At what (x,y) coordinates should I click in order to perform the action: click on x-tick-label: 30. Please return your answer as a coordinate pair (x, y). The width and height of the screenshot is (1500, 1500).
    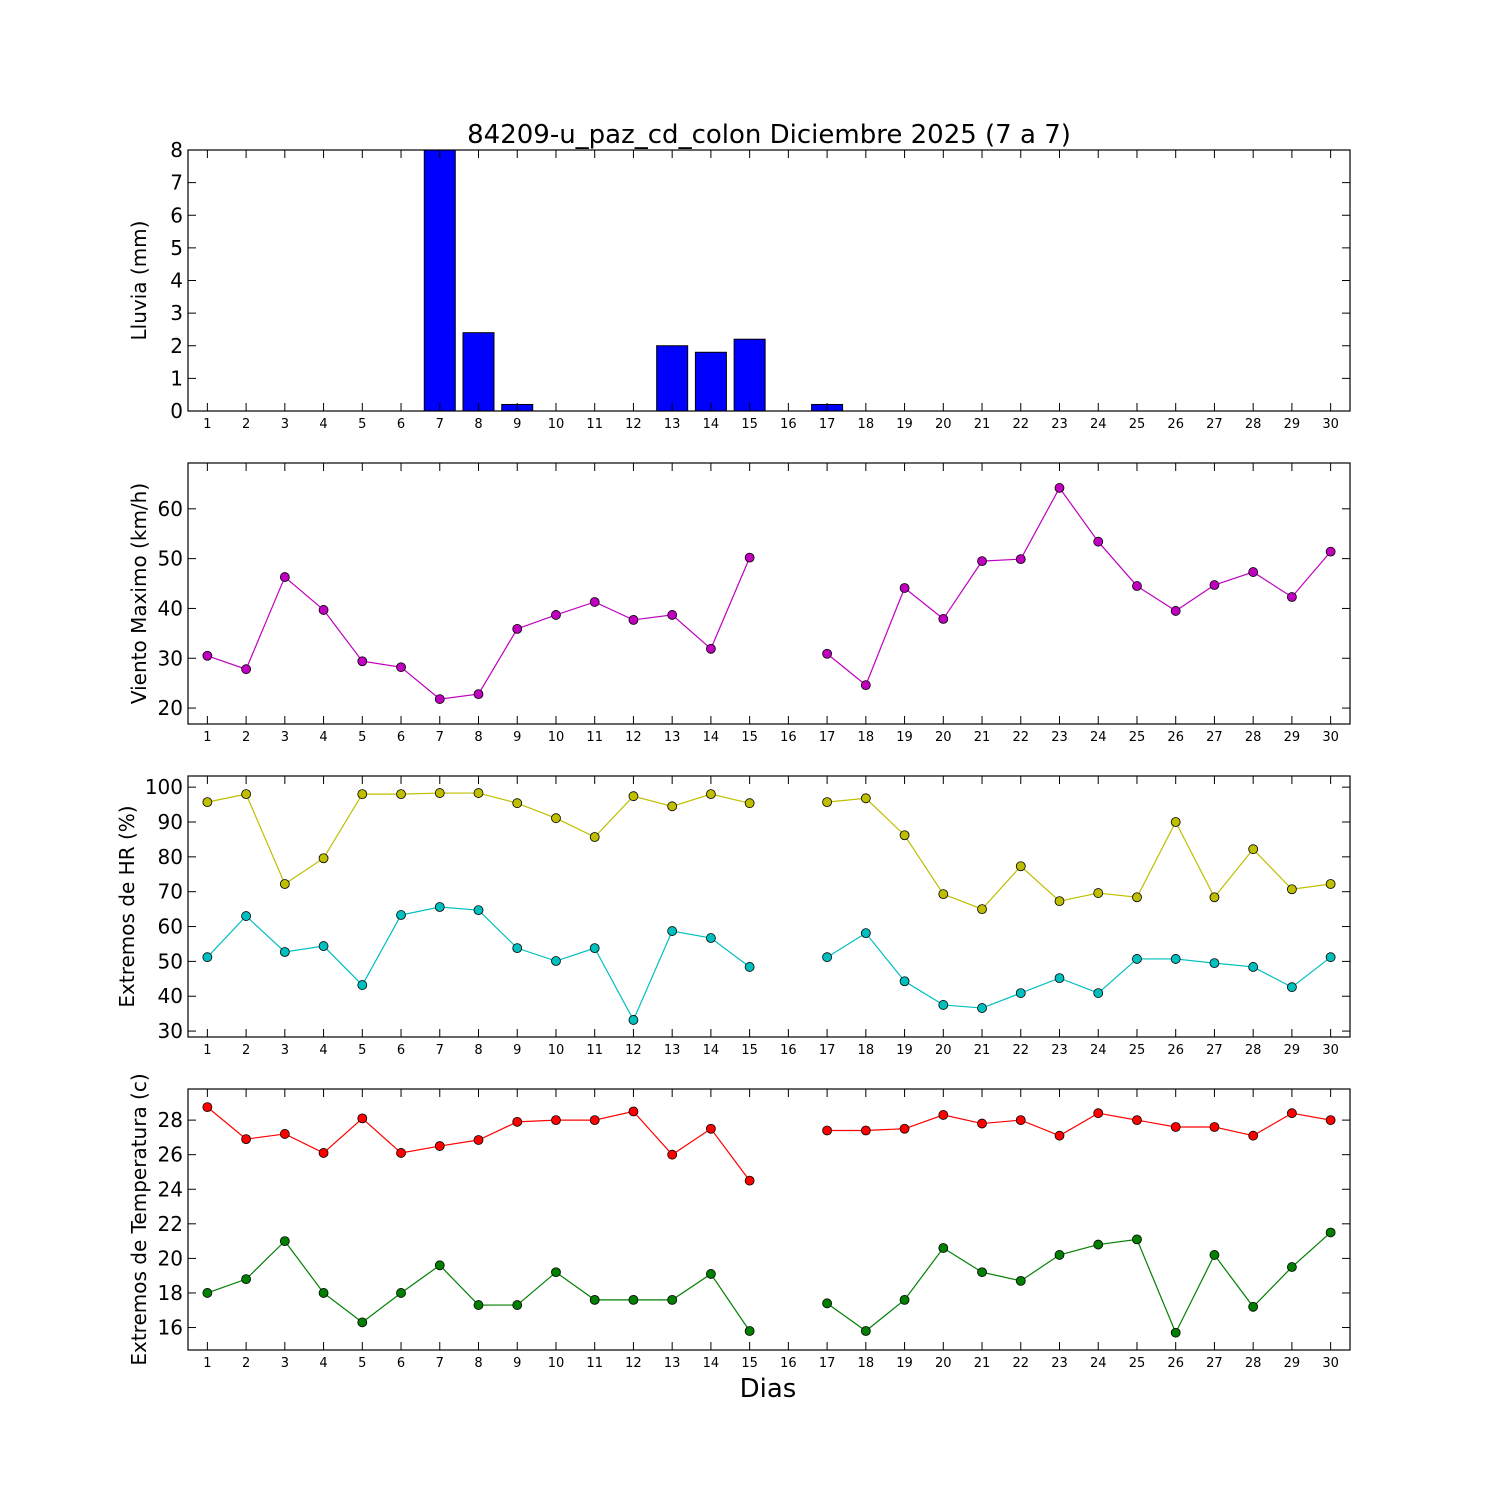
    Looking at the image, I should click on (1330, 1050).